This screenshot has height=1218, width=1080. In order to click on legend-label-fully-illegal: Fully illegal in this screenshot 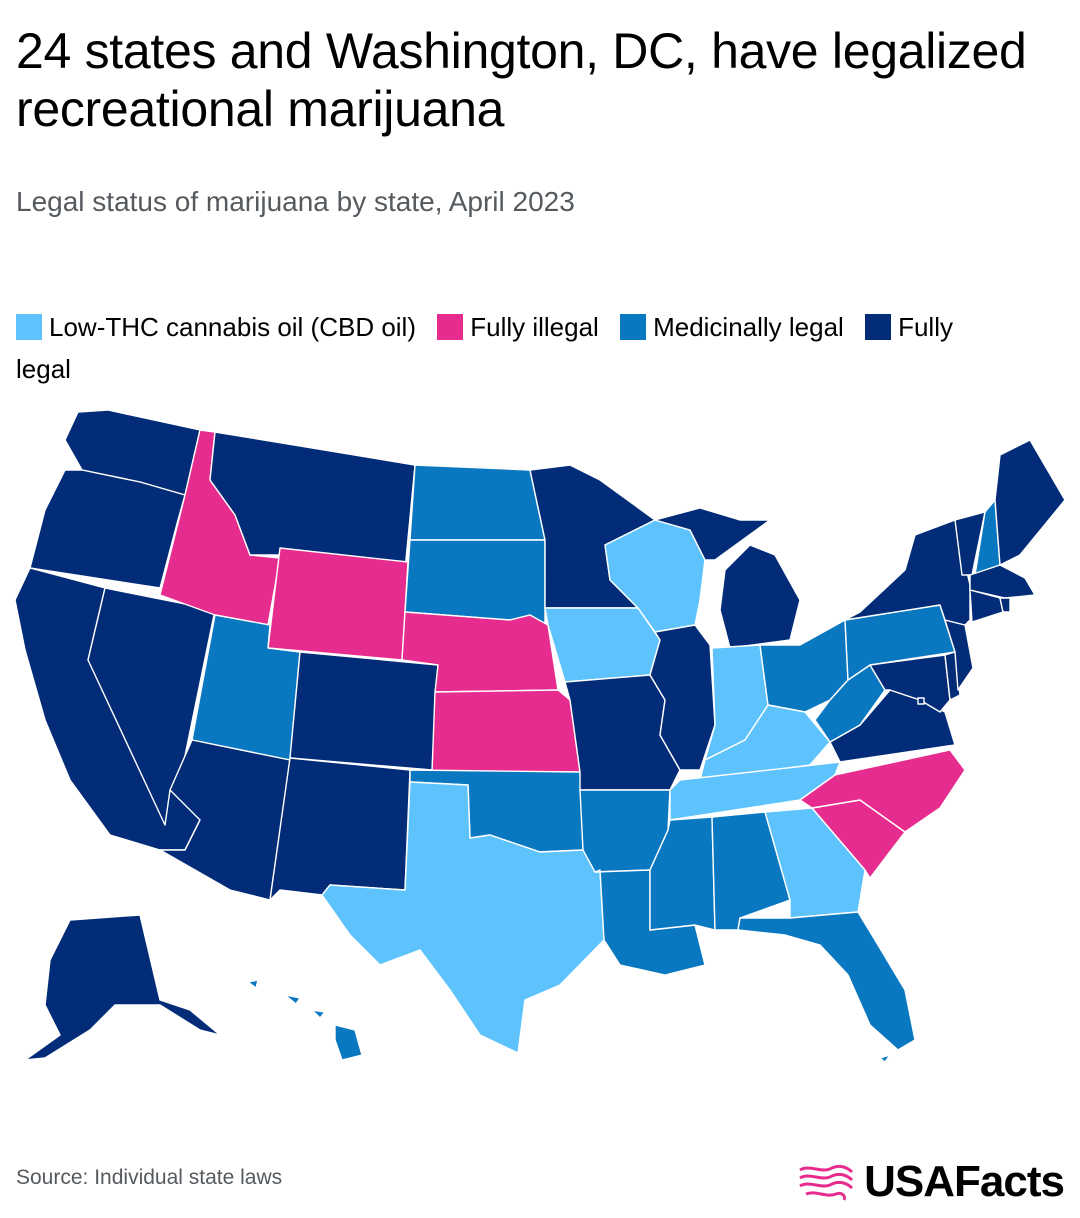, I will do `click(534, 327)`.